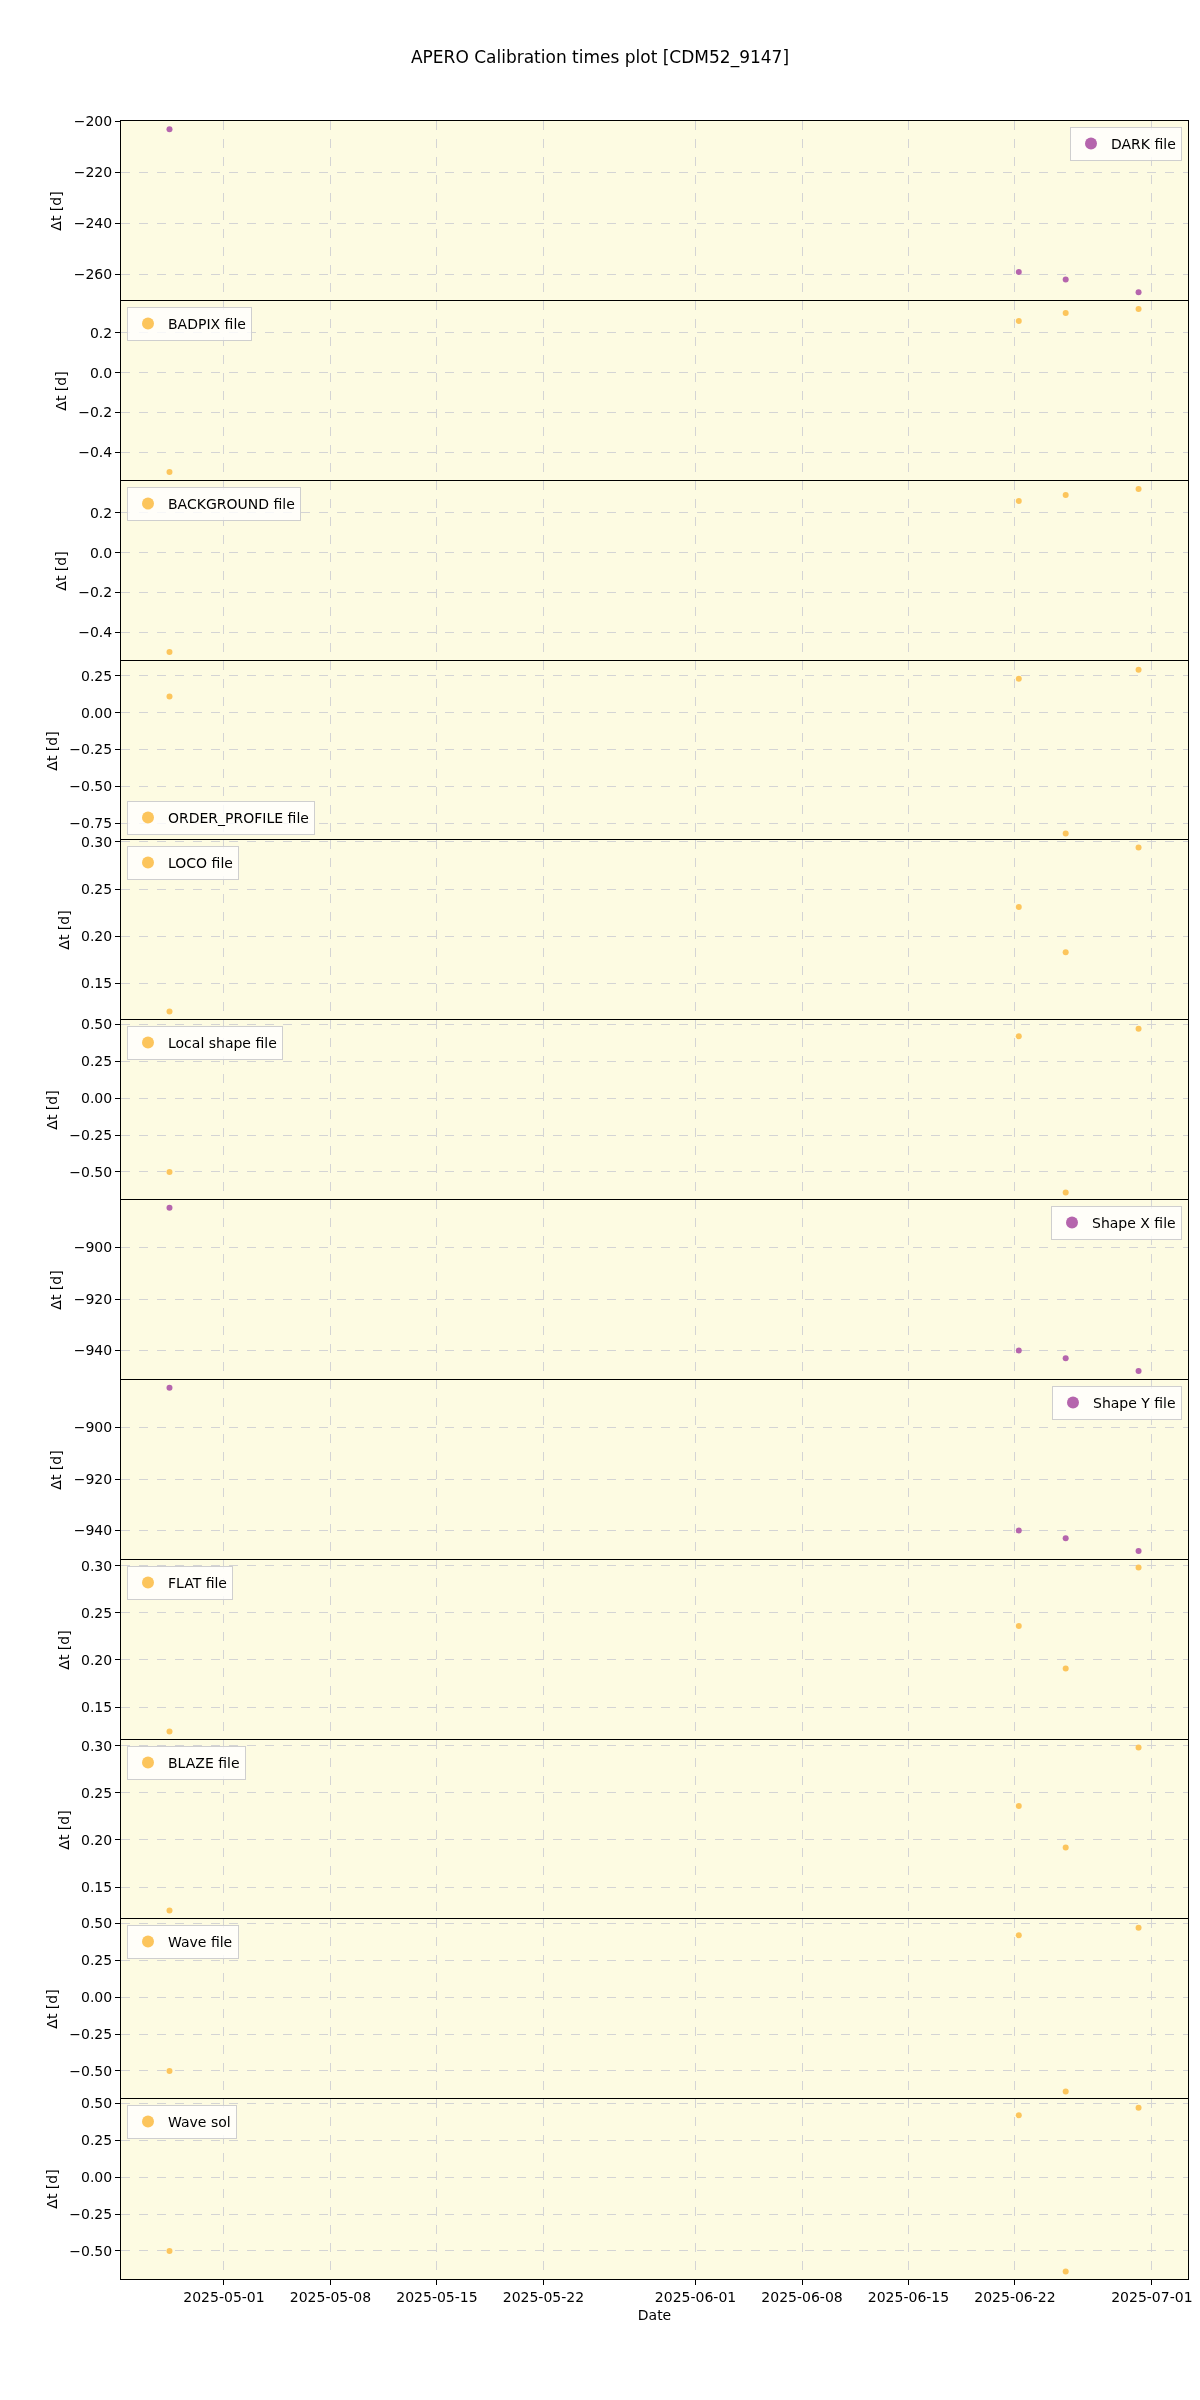  What do you see at coordinates (93, 274) in the screenshot?
I see `y-tick-label: −260` at bounding box center [93, 274].